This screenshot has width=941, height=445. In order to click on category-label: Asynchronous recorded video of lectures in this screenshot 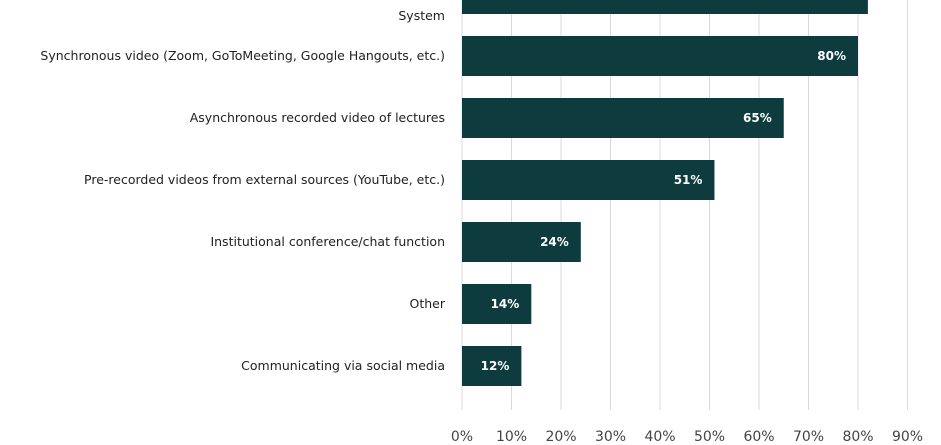, I will do `click(317, 117)`.